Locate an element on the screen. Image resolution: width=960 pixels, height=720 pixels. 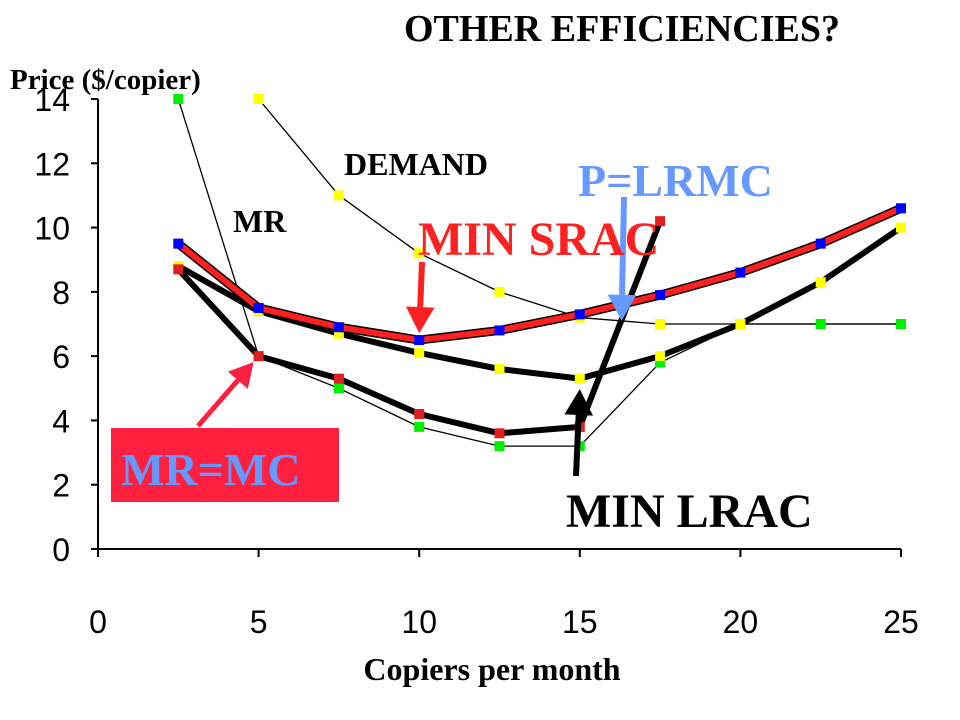
x-axis-label: Copiers per month is located at coordinates (491, 669).